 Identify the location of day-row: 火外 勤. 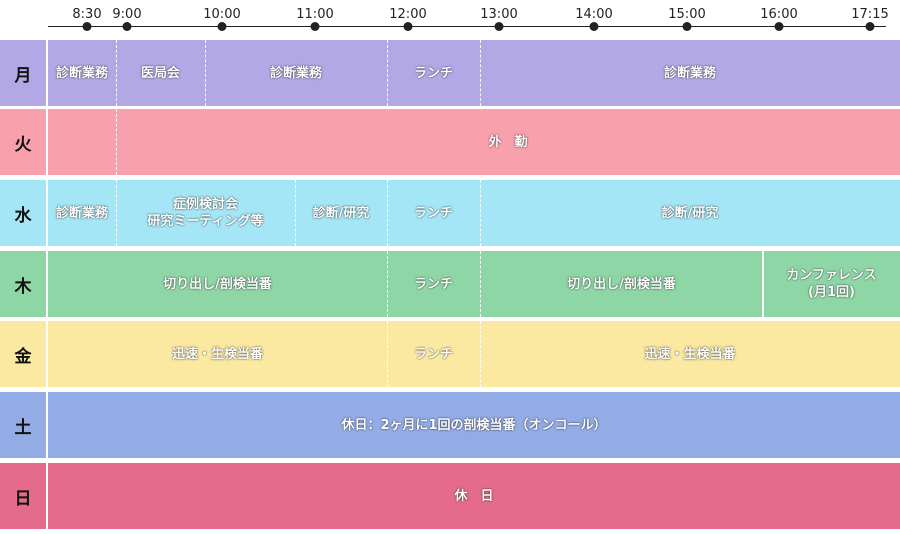
(450, 142).